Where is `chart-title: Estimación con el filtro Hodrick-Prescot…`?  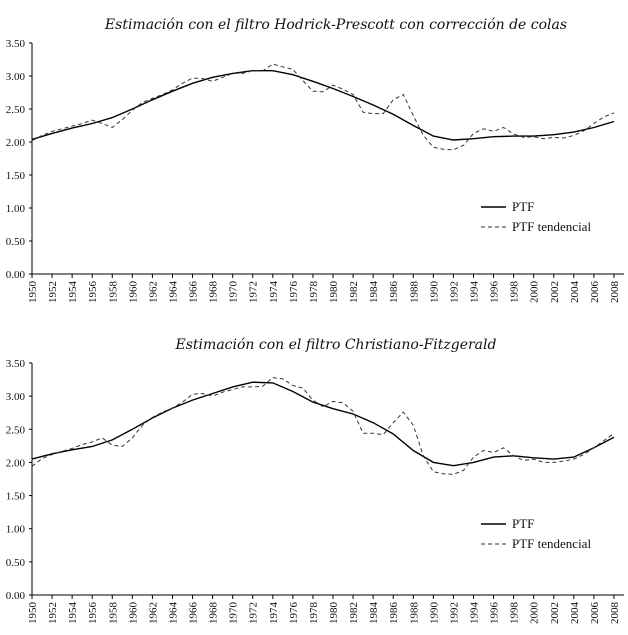 chart-title: Estimación con el filtro Hodrick-Prescot… is located at coordinates (335, 25).